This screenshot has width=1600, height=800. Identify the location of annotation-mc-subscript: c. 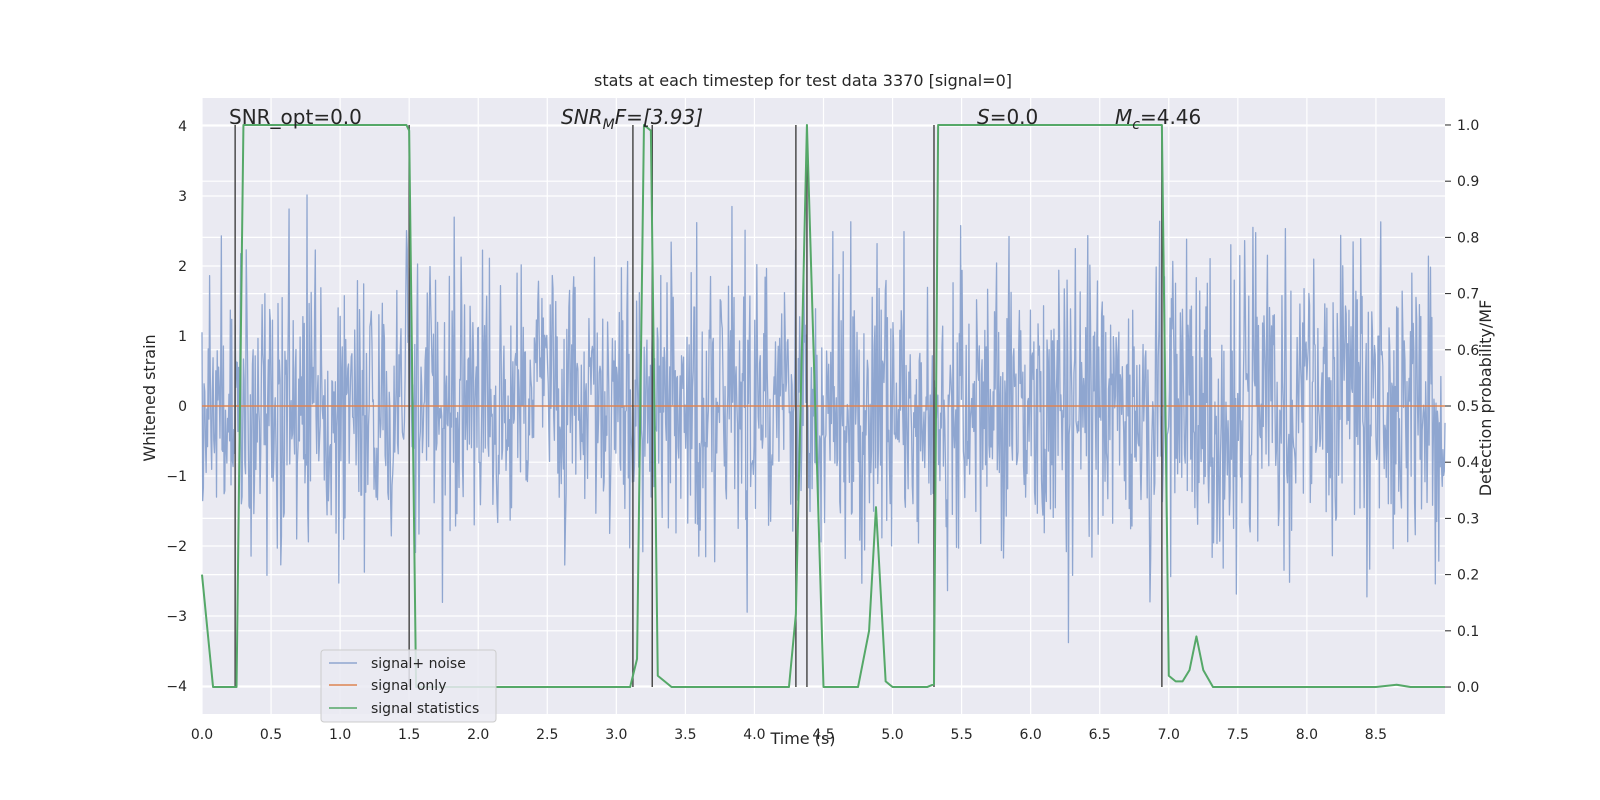
(1136, 125).